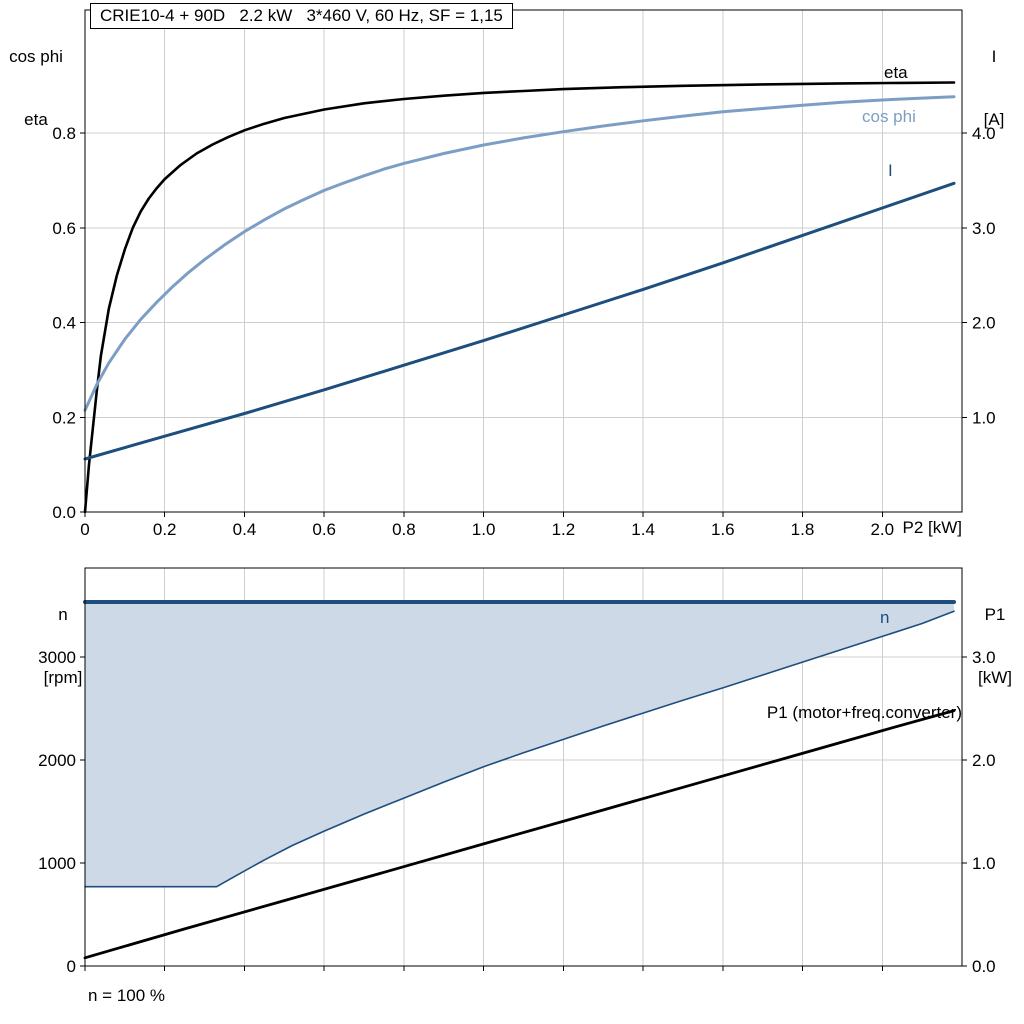  What do you see at coordinates (995, 677) in the screenshot?
I see `axis-title-p1-unit: [kW]` at bounding box center [995, 677].